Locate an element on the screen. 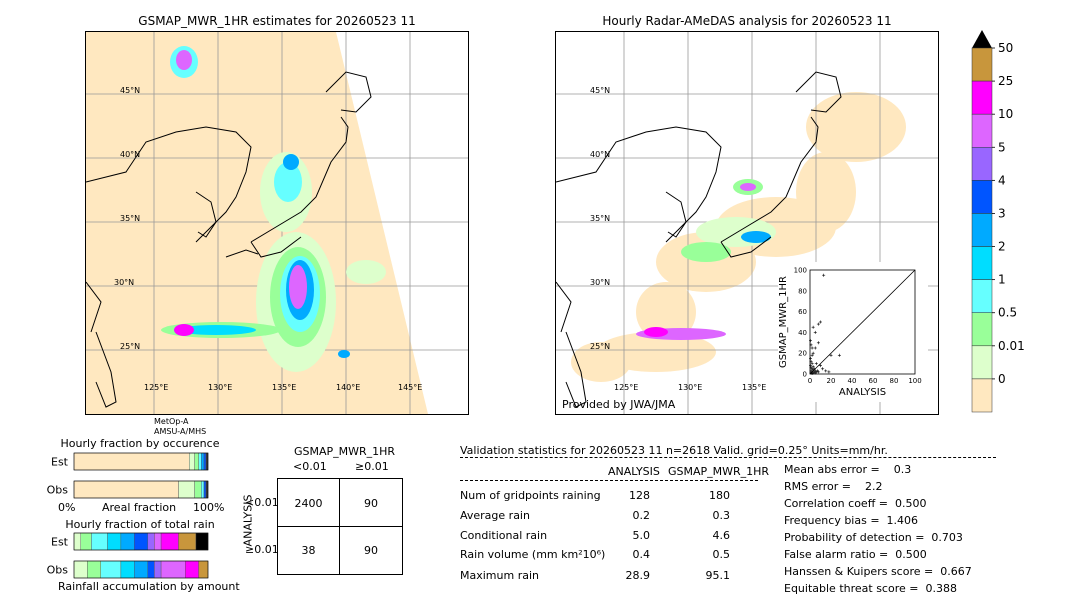 Image resolution: width=1080 pixels, height=612 pixels. validation-row-label: Conditional rain is located at coordinates (504, 535).